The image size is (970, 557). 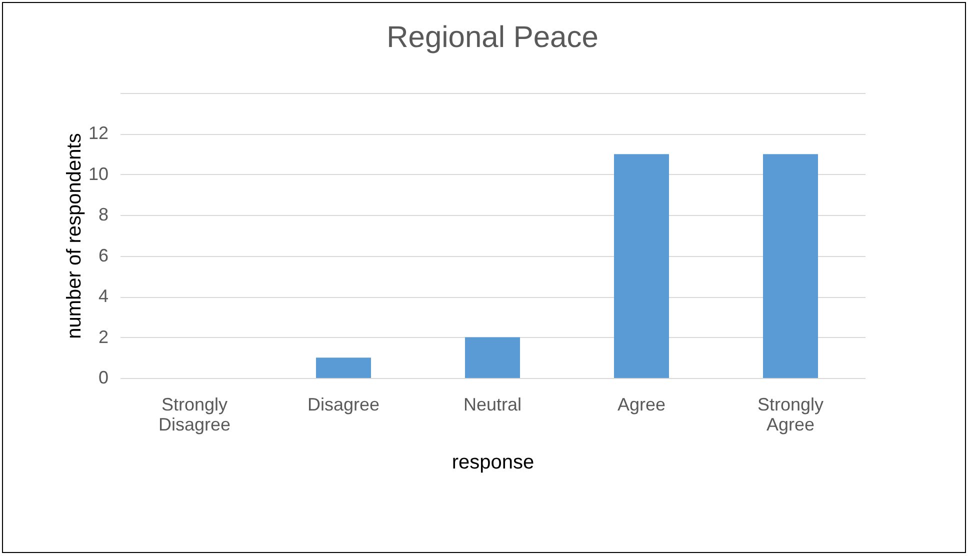 What do you see at coordinates (343, 404) in the screenshot?
I see `x-tick-label: Disagree` at bounding box center [343, 404].